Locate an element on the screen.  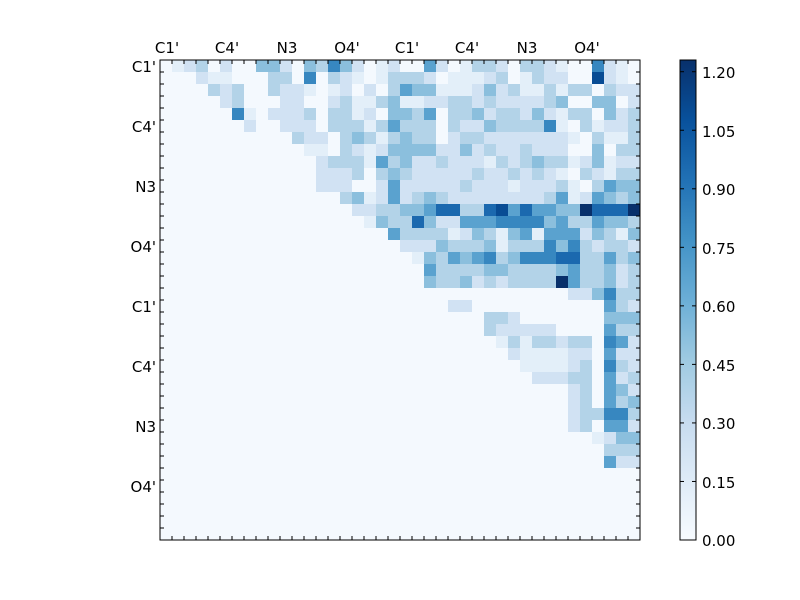
x-tick-label: N3 is located at coordinates (287, 48).